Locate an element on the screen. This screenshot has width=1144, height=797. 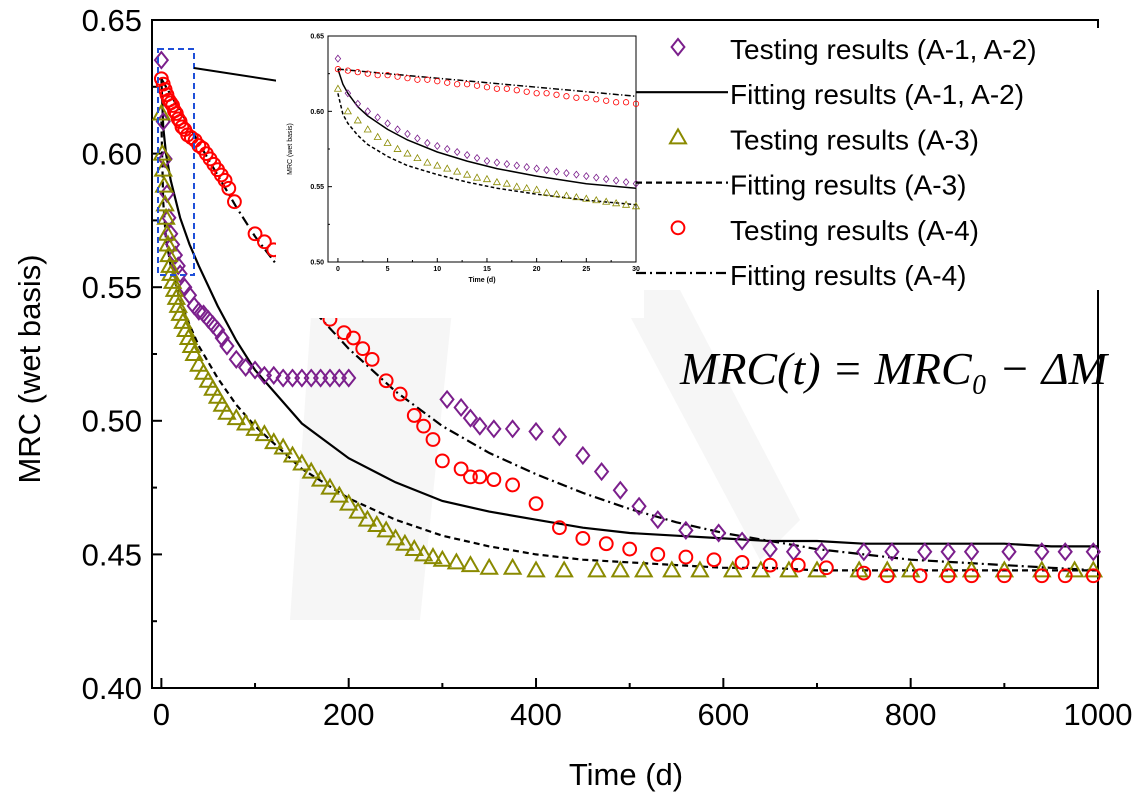
legend-label: Testing results (A-1, A-2) is located at coordinates (883, 49).